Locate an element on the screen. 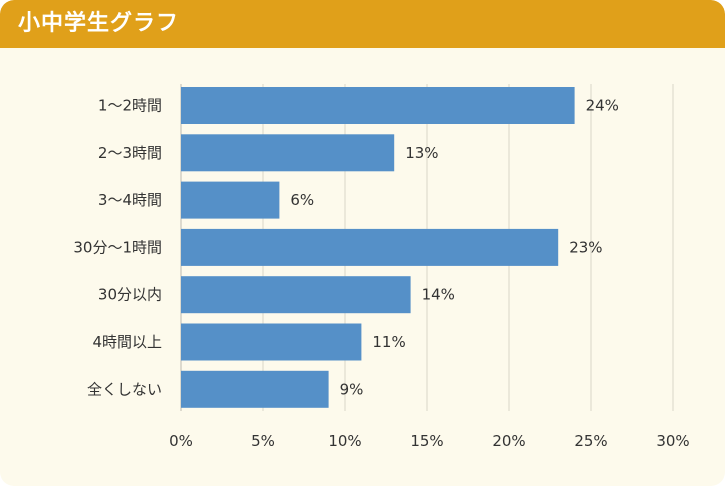 The image size is (725, 486). x-tick-label: 20% is located at coordinates (508, 441).